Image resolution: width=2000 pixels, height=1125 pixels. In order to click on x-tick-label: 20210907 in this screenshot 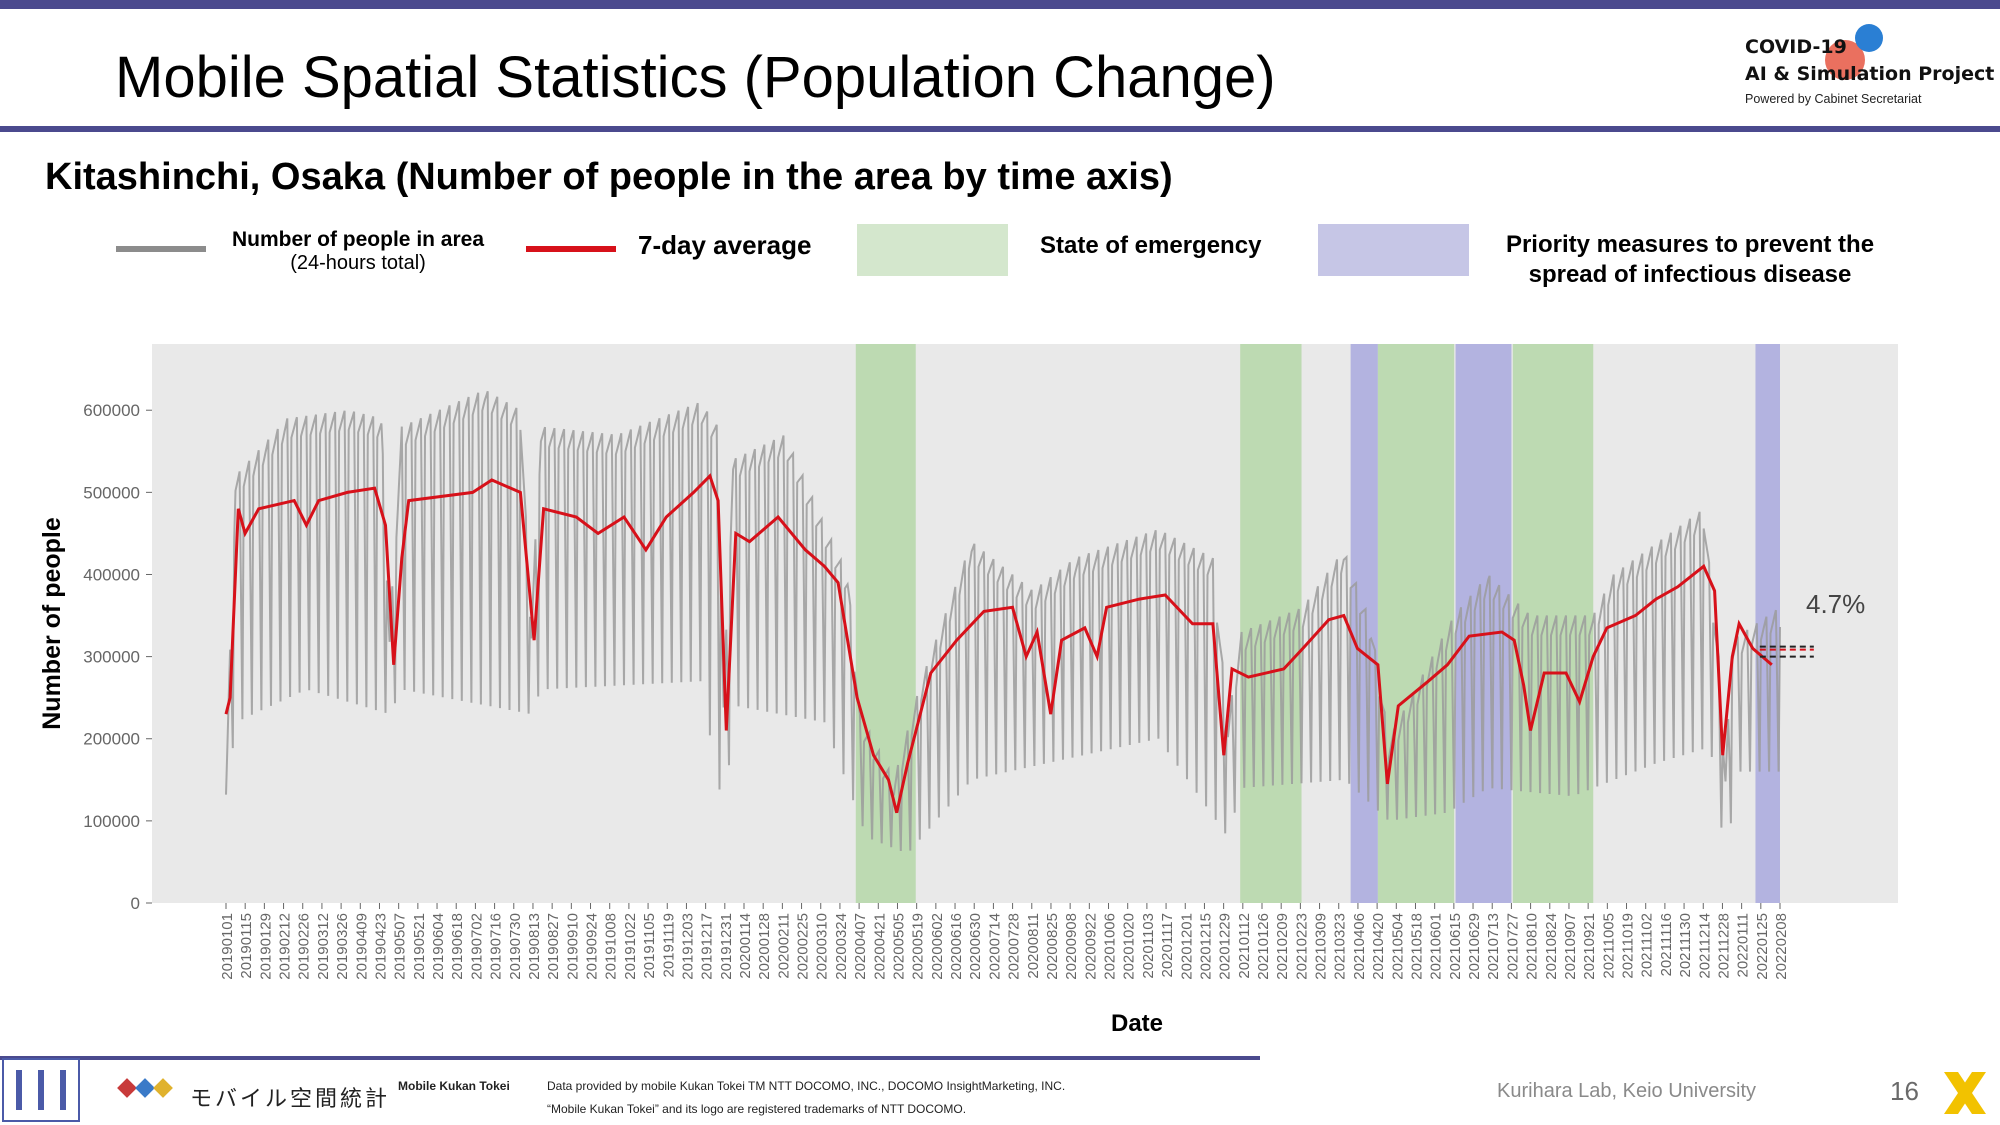, I will do `click(1570, 946)`.